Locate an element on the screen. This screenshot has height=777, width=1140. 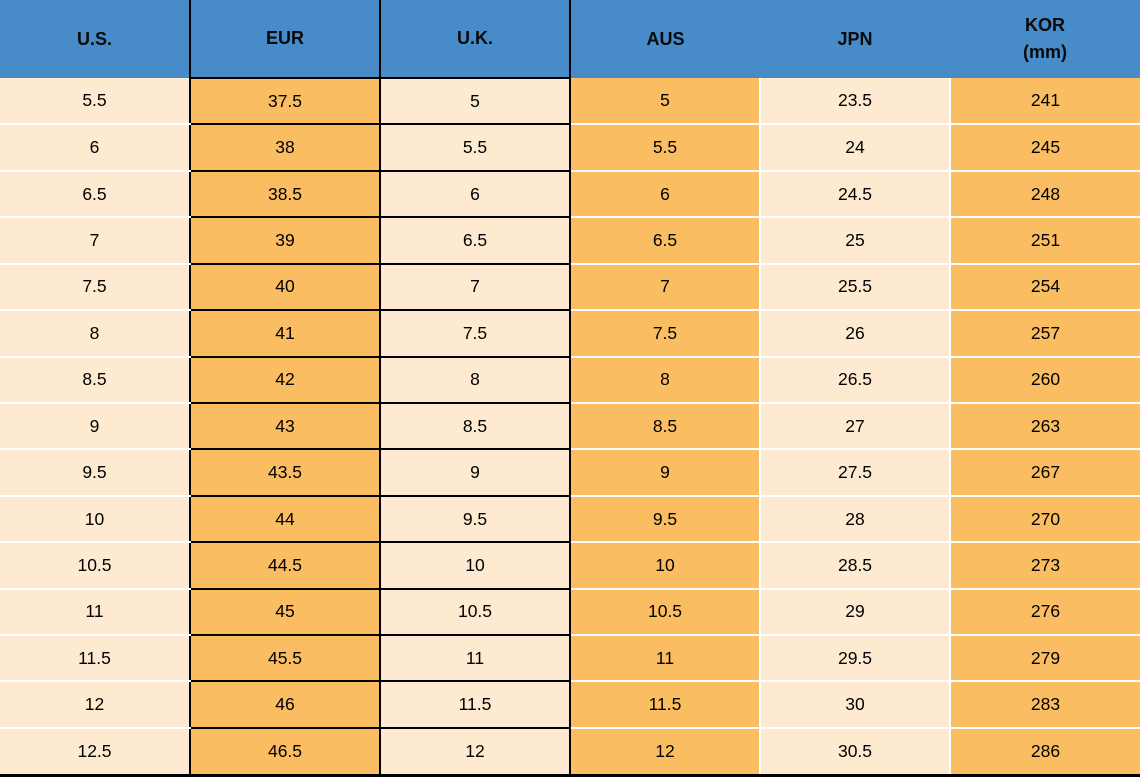
cell-us: 10.5 is located at coordinates (95, 566).